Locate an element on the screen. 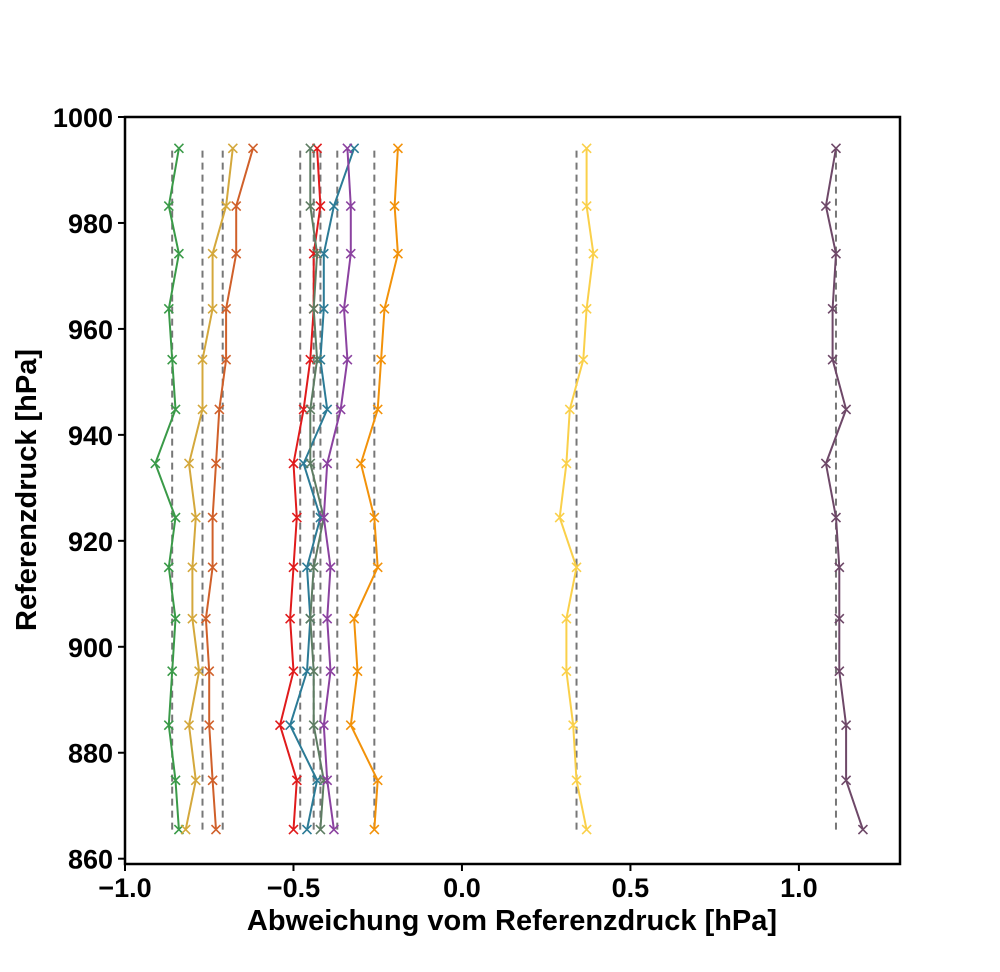  y-axis-label: Referenzdruck [hPa] is located at coordinates (27, 490).